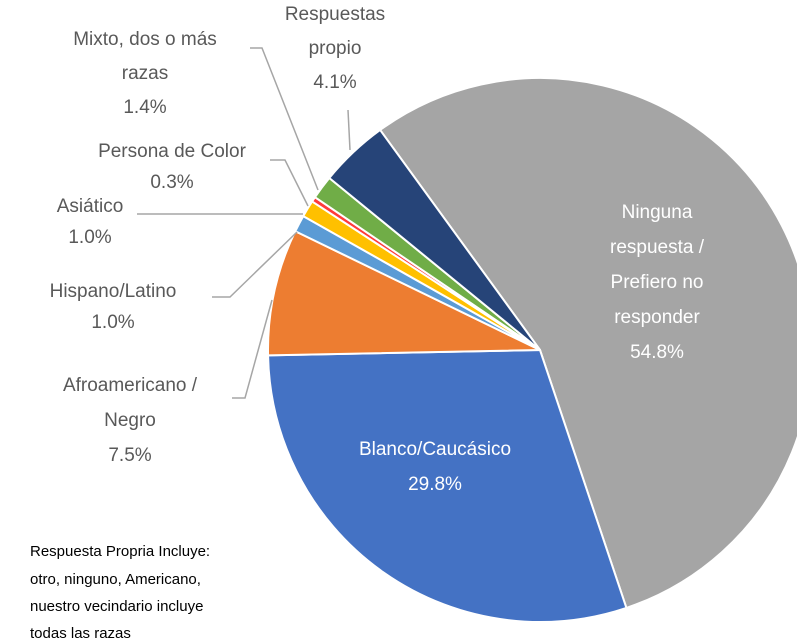 The height and width of the screenshot is (644, 797). Describe the element at coordinates (115, 579) in the screenshot. I see `note-line: otro, ninguno, Americano,` at that location.